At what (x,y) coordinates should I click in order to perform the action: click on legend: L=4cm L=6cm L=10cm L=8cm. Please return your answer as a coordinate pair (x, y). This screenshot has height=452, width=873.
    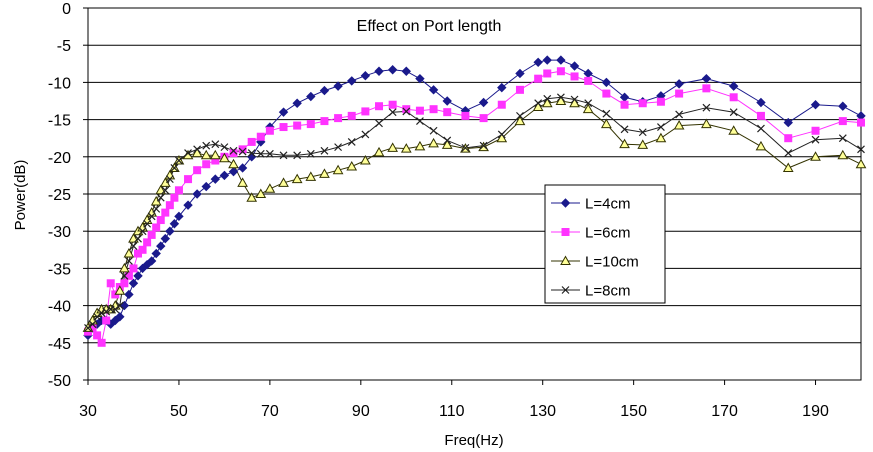
    Looking at the image, I should click on (605, 244).